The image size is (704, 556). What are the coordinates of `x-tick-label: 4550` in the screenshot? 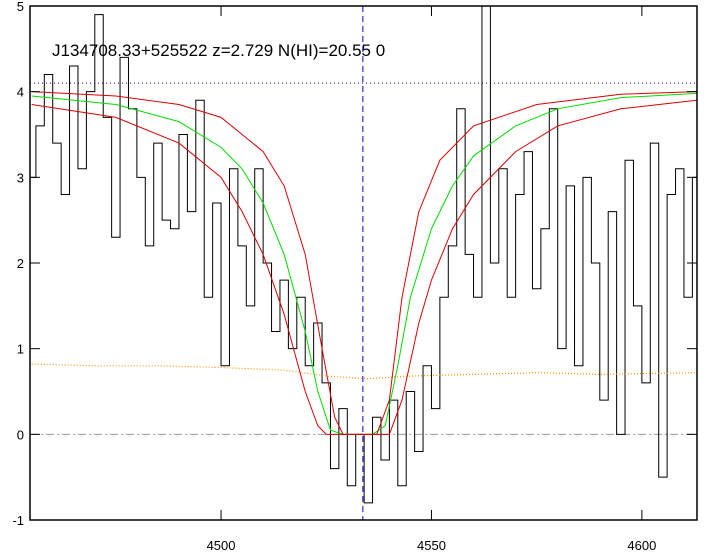 It's located at (431, 545).